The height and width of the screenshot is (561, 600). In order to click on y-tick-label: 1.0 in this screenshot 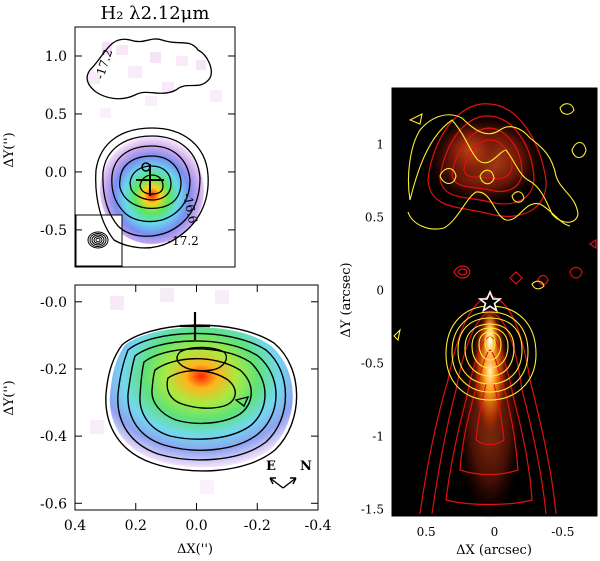, I will do `click(56, 57)`.